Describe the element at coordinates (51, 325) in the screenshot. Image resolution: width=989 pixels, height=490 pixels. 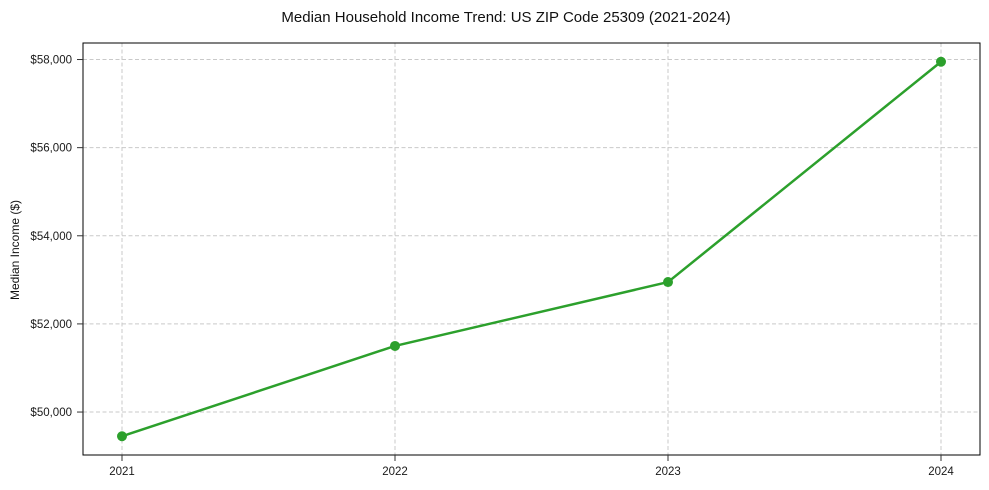
I see `y-tick-label: $52,000` at that location.